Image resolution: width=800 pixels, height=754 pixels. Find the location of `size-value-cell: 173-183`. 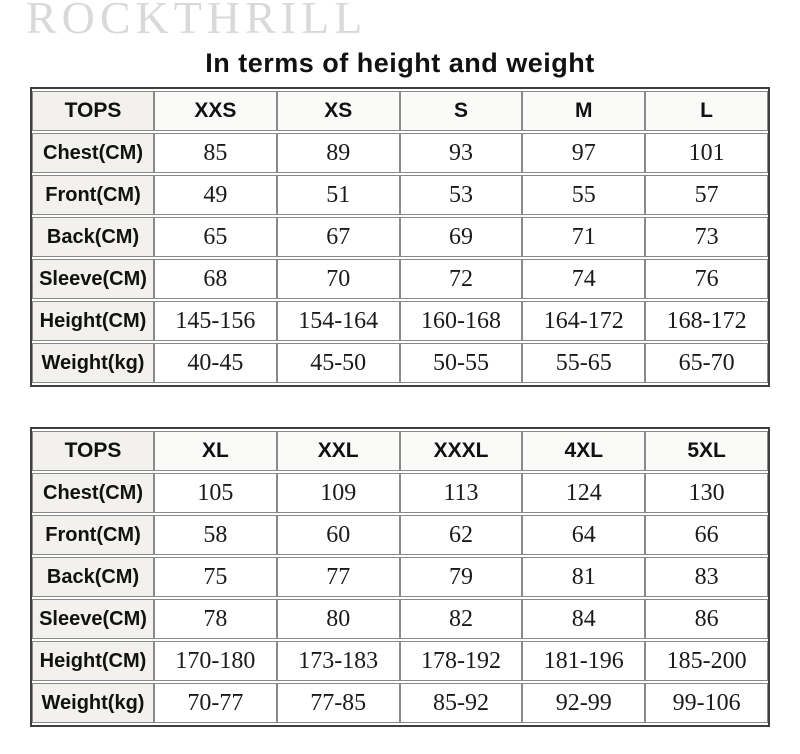

size-value-cell: 173-183 is located at coordinates (338, 661).